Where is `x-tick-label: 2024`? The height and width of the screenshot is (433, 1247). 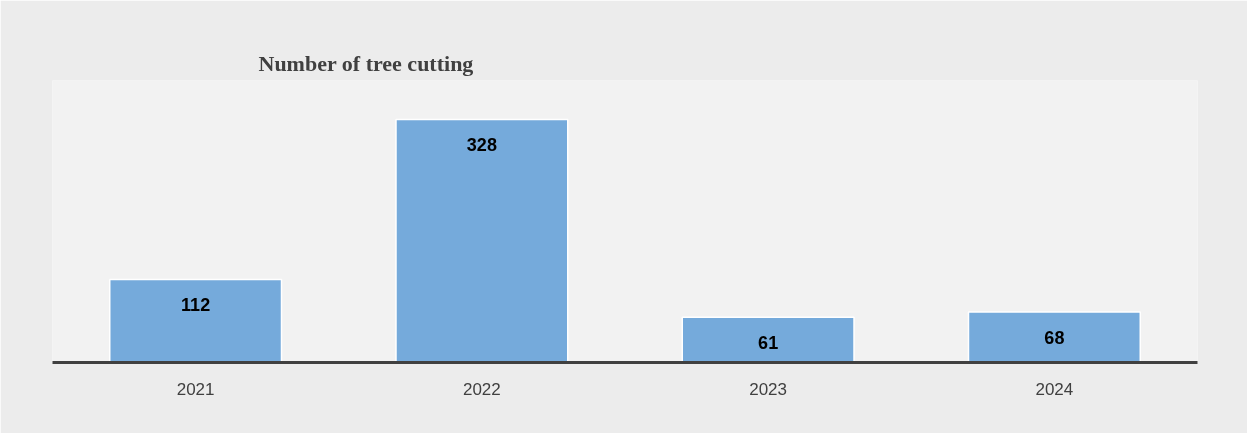 x-tick-label: 2024 is located at coordinates (1054, 389).